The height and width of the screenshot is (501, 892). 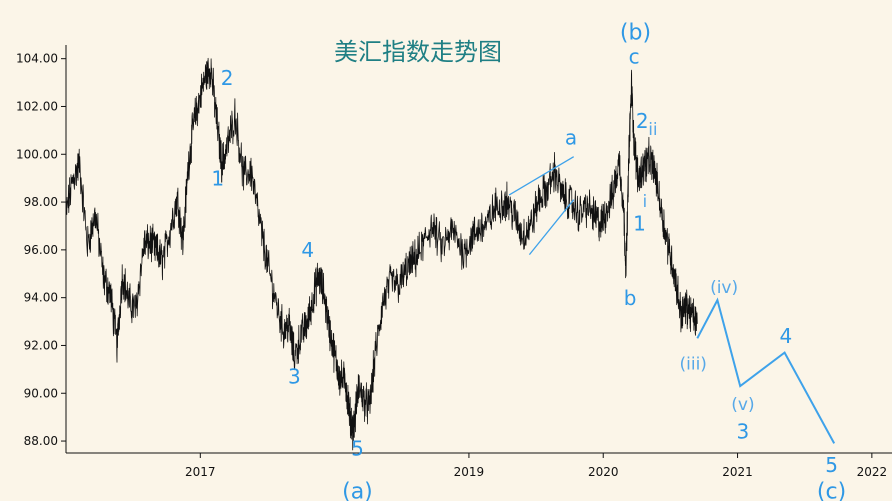 What do you see at coordinates (469, 472) in the screenshot?
I see `x-tick-label: 2019` at bounding box center [469, 472].